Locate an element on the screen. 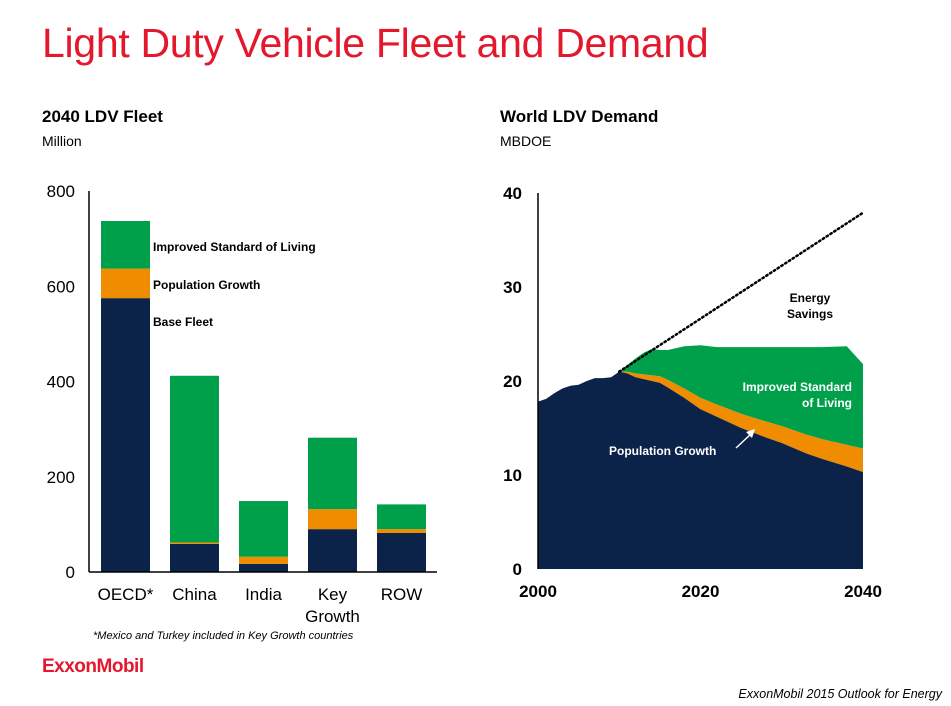  area-standard-of-living is located at coordinates (700, 397).